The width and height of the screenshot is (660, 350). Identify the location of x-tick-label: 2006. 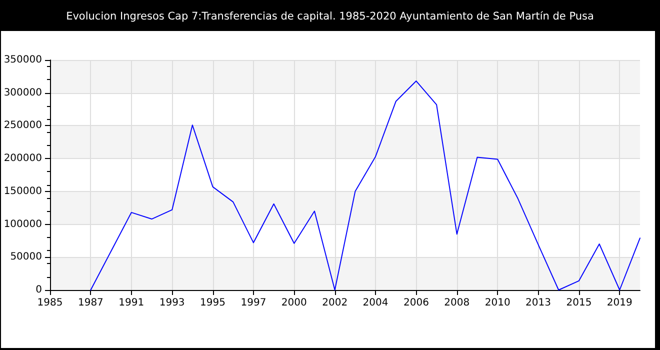
(416, 303).